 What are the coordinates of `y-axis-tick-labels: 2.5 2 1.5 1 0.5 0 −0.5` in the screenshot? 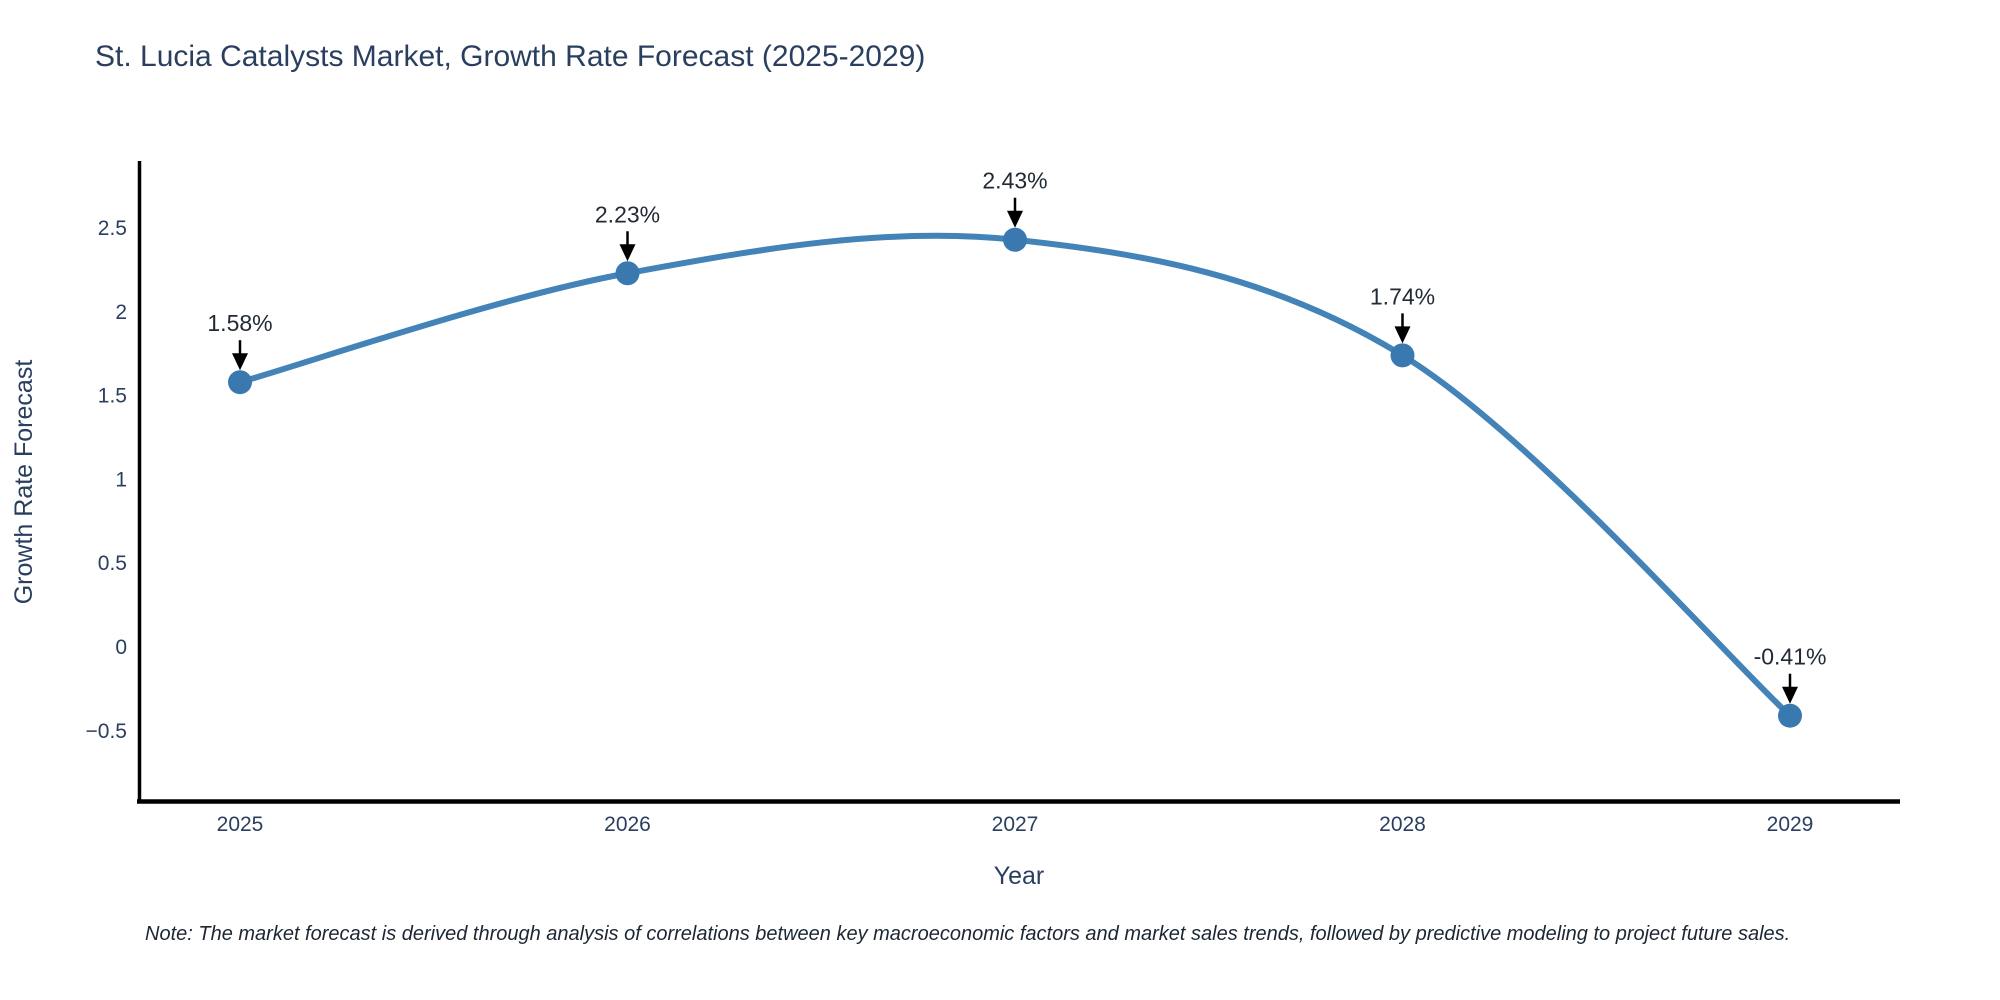 It's located at (106, 480).